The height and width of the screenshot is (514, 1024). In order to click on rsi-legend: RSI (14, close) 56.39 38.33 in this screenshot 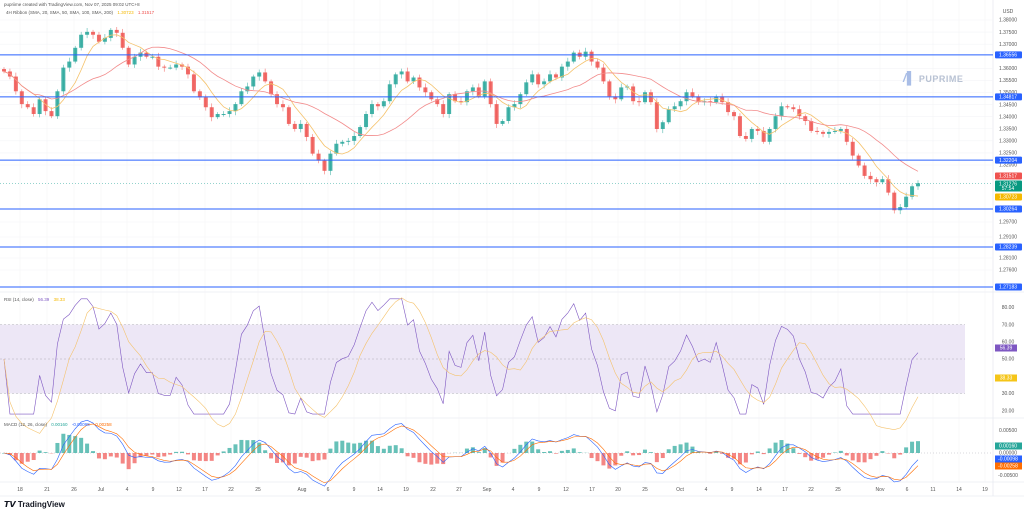, I will do `click(36, 299)`.